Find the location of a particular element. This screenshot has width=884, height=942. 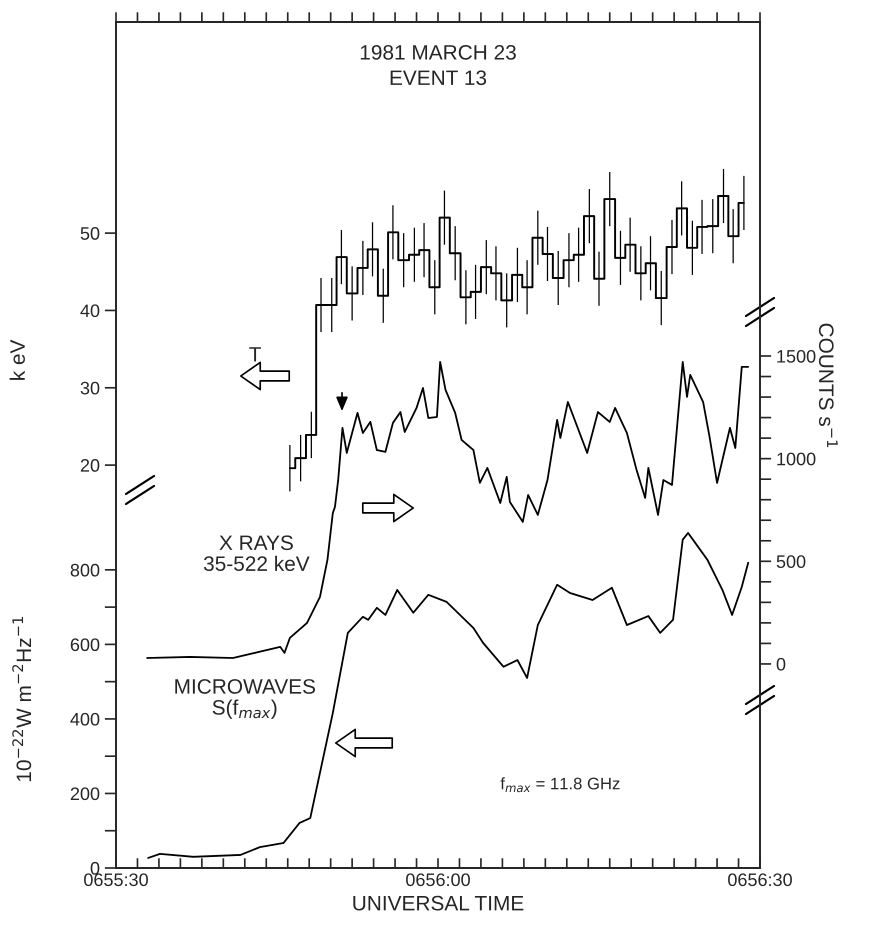

y-tick-label: 0 is located at coordinates (95, 868).